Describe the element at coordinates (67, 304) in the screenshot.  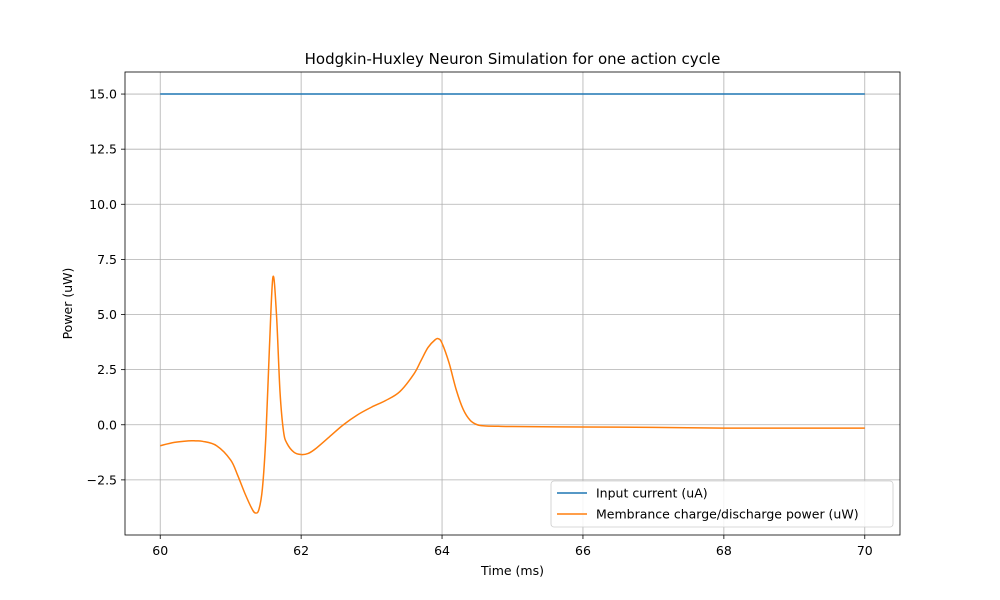
I see `y-axis-label: Power (uW)` at that location.